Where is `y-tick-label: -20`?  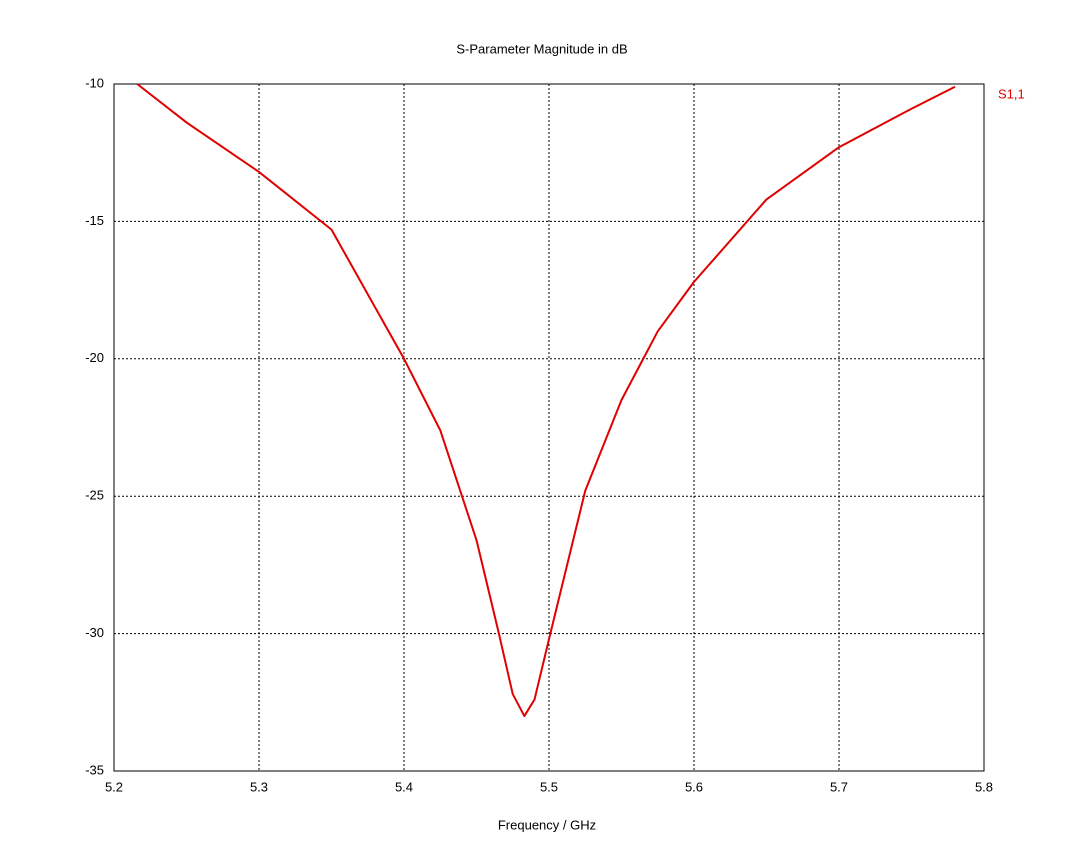 y-tick-label: -20 is located at coordinates (94, 357).